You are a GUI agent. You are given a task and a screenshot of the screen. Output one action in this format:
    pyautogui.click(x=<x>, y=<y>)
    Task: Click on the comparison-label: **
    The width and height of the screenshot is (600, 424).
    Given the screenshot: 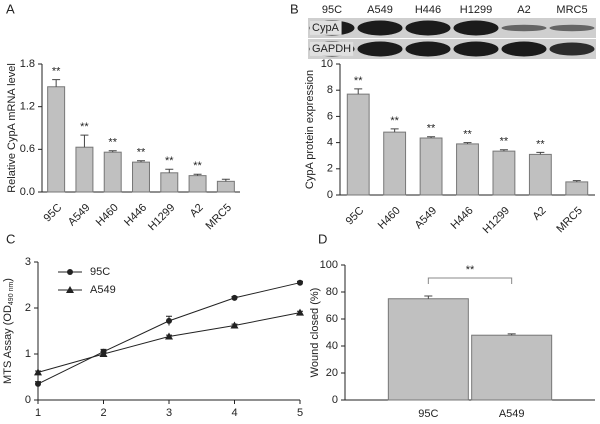 What is the action you would take?
    pyautogui.click(x=470, y=270)
    